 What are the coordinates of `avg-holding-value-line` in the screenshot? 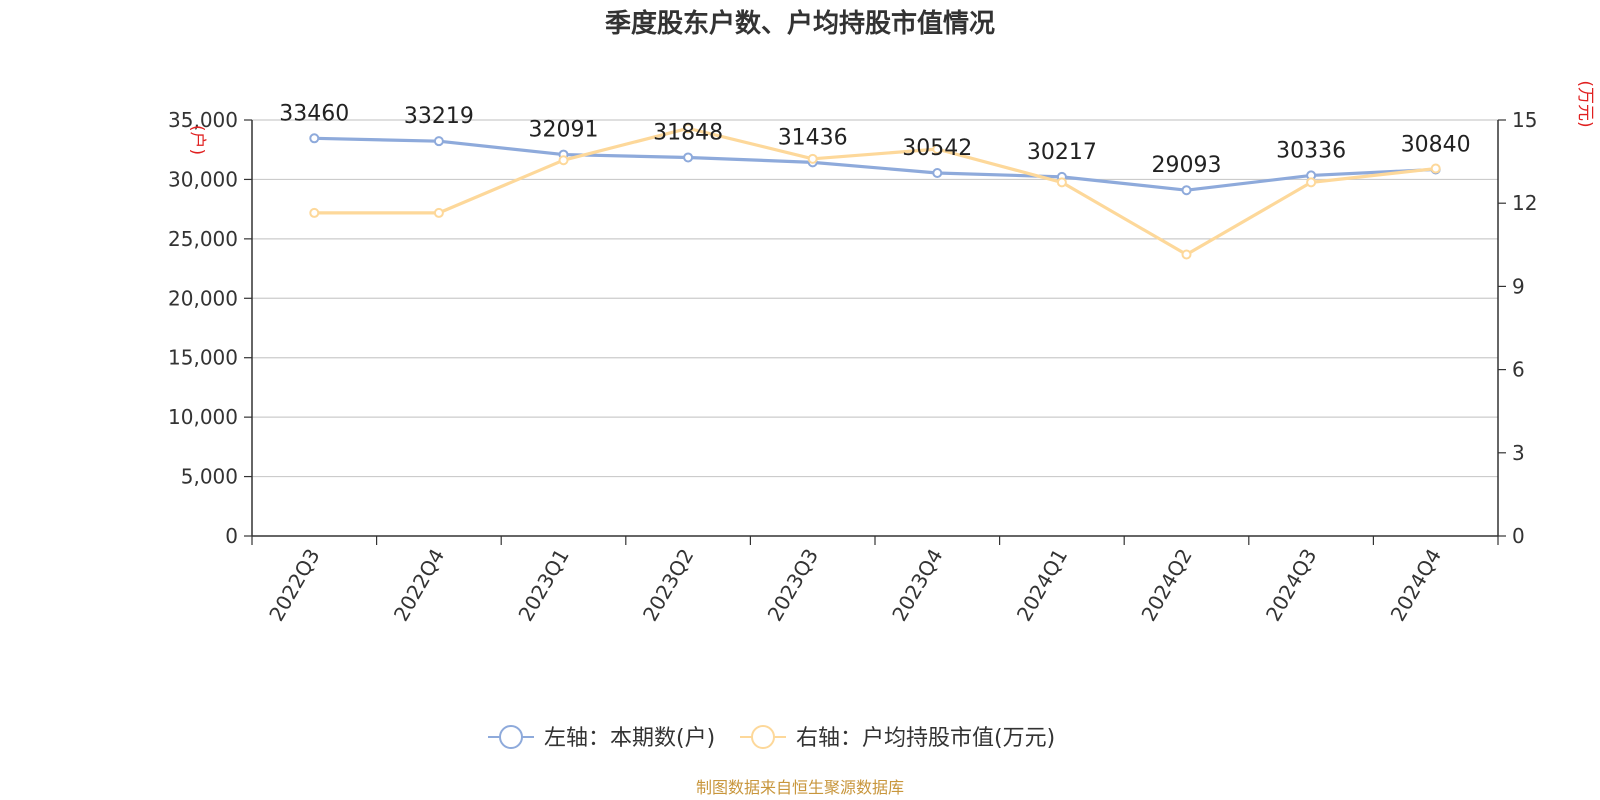 It's located at (875, 191).